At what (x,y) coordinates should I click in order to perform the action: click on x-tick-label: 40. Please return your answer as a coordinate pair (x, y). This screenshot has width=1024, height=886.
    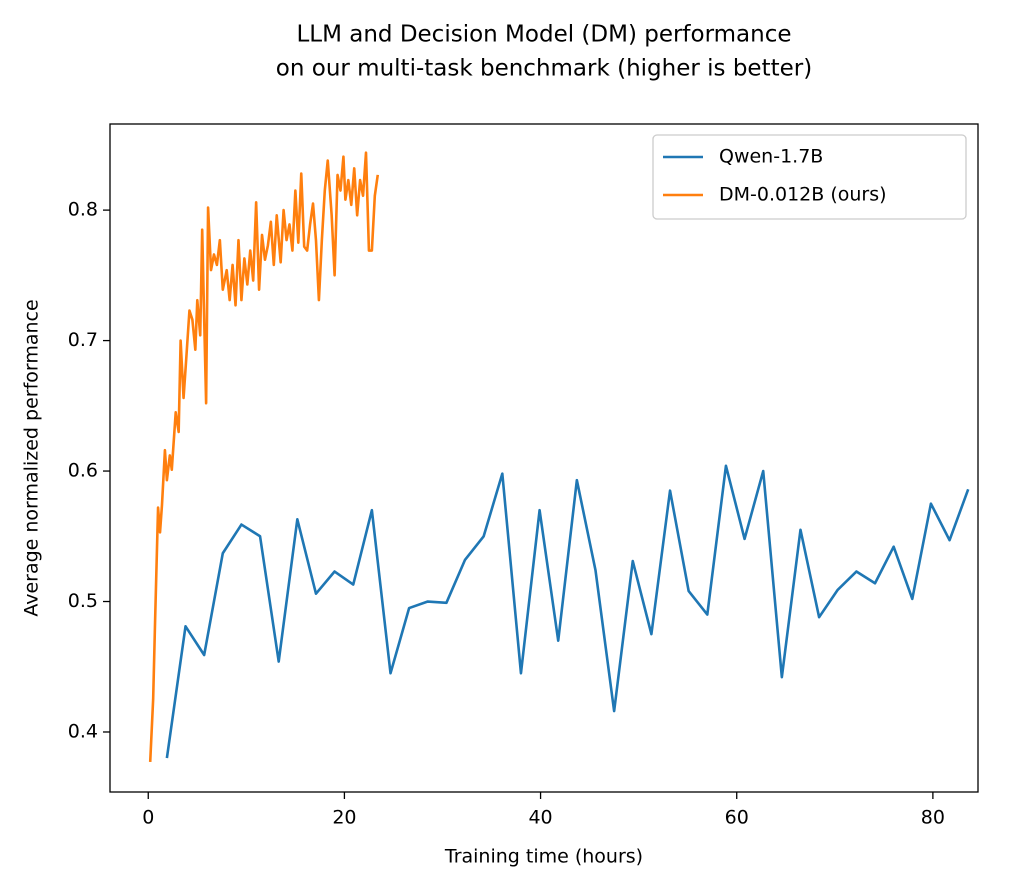
    Looking at the image, I should click on (540, 818).